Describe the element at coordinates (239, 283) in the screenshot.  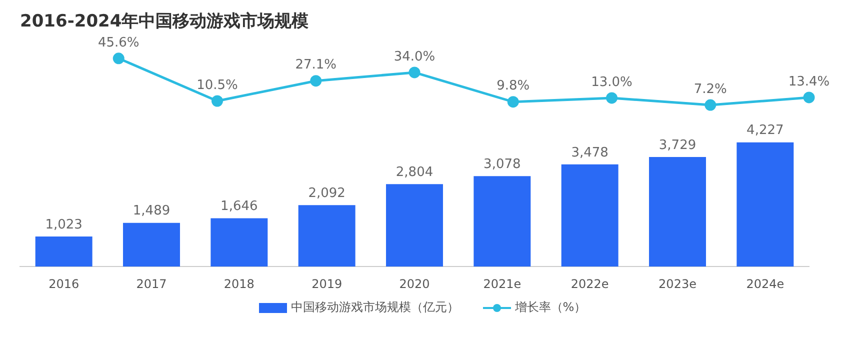
I see `x-tick-label: 2018` at that location.